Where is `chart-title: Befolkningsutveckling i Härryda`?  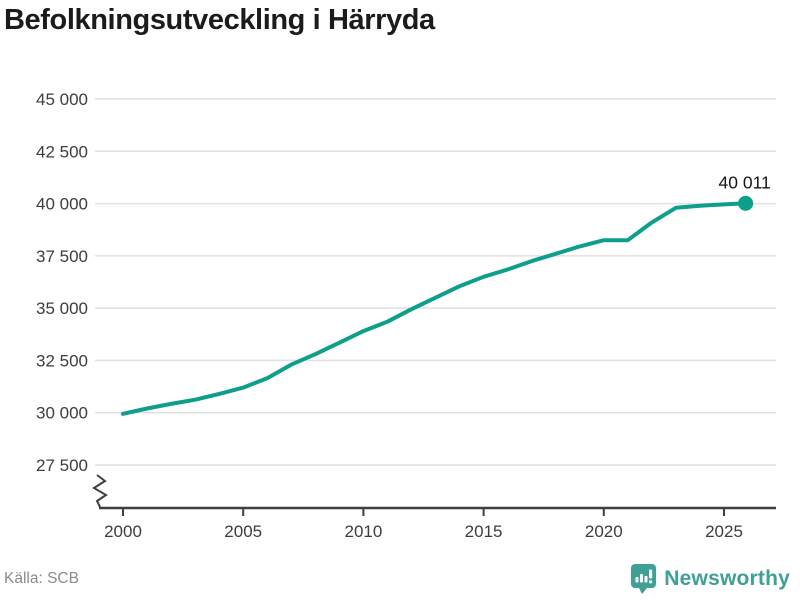
chart-title: Befolkningsutveckling i Härryda is located at coordinates (219, 20).